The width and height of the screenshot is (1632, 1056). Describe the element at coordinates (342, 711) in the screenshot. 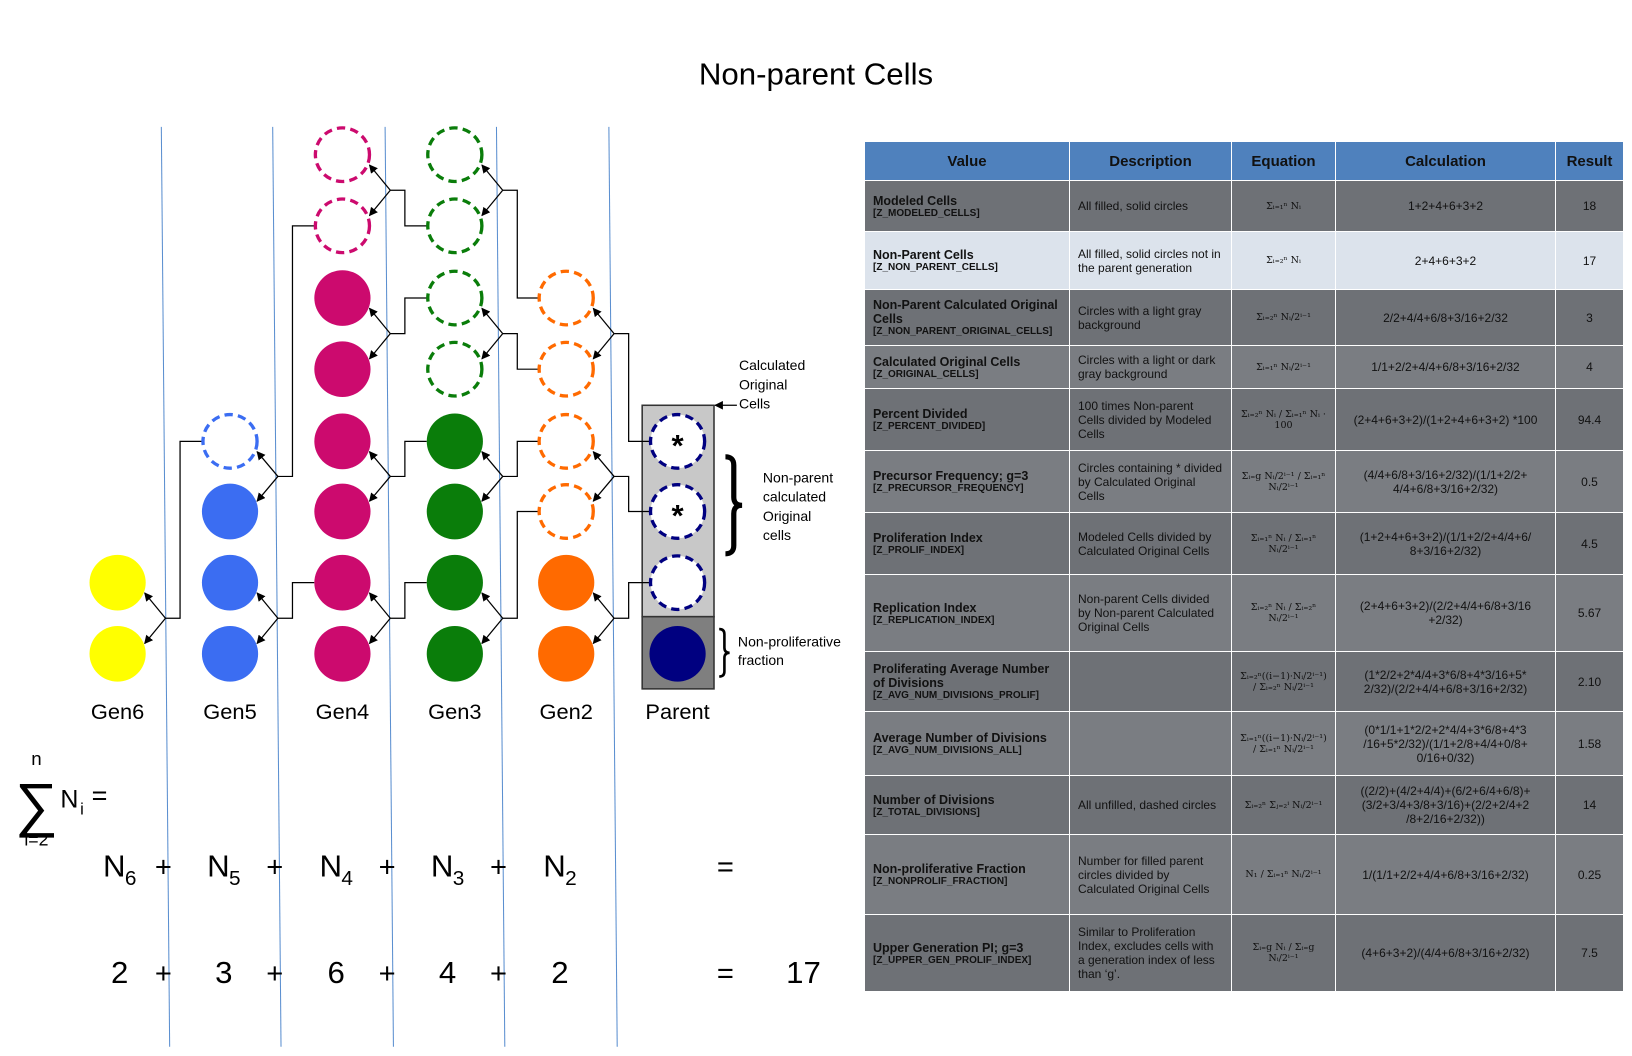

I see `generation-label: Gen4` at that location.